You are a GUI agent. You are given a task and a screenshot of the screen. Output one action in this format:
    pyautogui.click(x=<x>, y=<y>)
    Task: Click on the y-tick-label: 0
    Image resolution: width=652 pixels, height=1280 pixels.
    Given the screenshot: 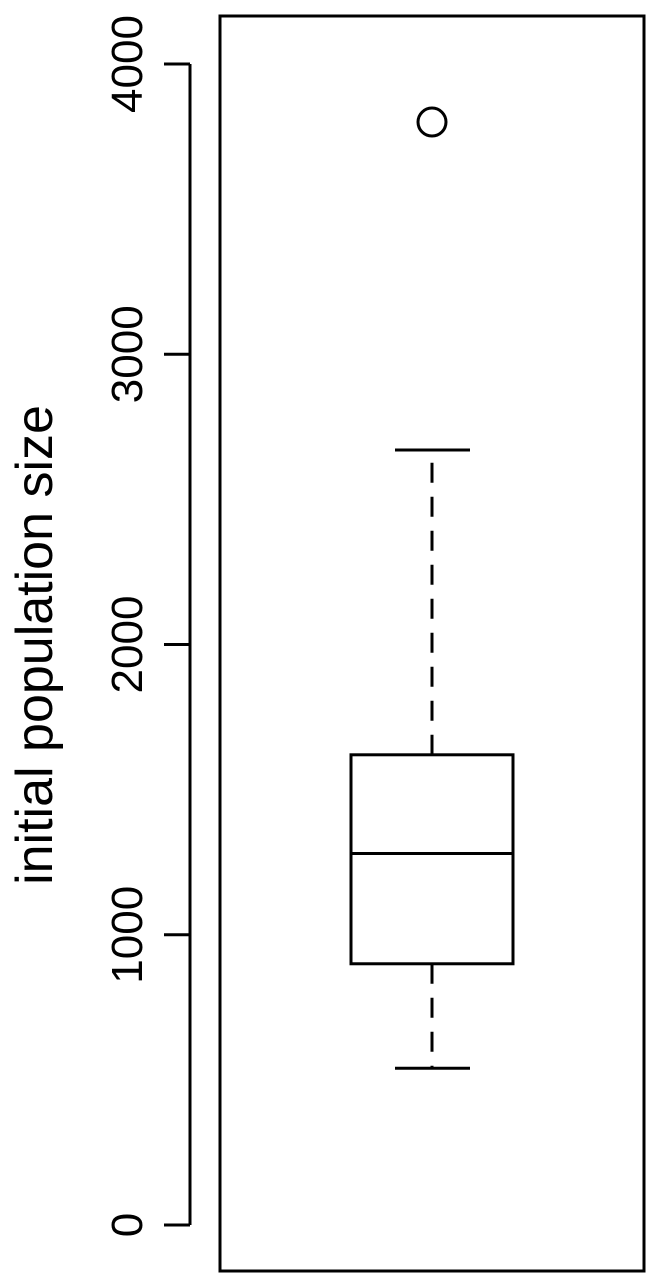 What is the action you would take?
    pyautogui.click(x=127, y=1225)
    